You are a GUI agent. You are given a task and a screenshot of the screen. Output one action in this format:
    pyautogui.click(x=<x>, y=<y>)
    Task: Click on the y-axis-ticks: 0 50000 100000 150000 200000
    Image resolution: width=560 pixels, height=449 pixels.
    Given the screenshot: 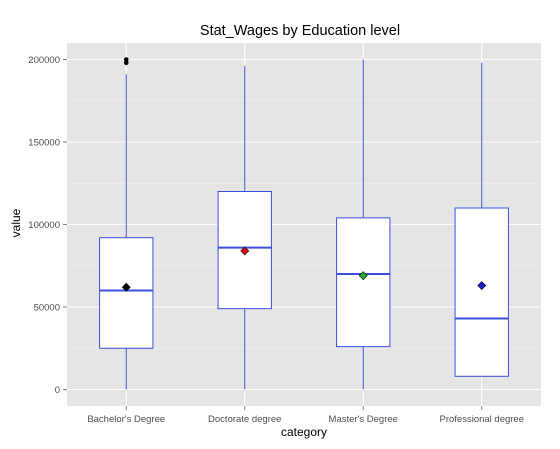 What is the action you would take?
    pyautogui.click(x=47, y=225)
    